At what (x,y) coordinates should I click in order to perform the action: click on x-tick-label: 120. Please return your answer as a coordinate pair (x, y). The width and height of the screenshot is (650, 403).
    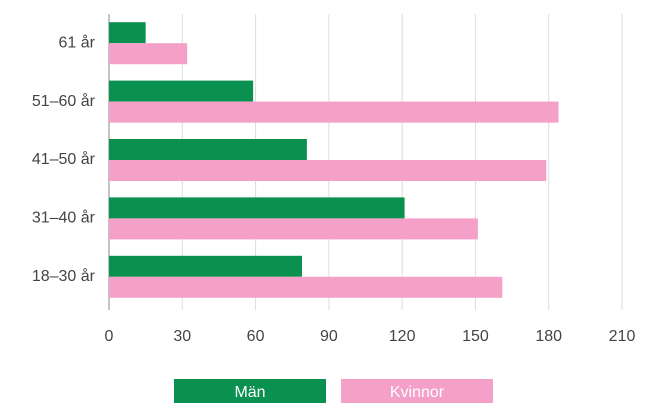
    Looking at the image, I should click on (402, 336).